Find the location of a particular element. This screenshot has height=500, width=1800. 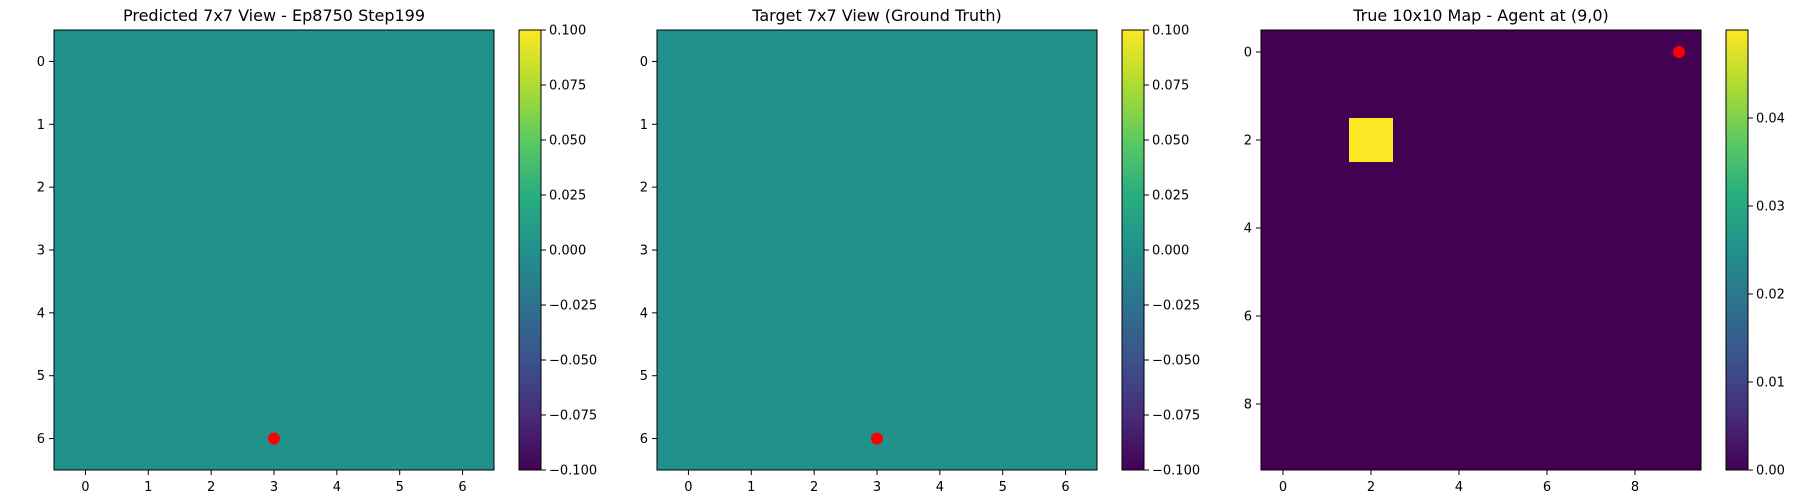

x-axis-ticks: 0 2 4 6 8 is located at coordinates (1459, 482).